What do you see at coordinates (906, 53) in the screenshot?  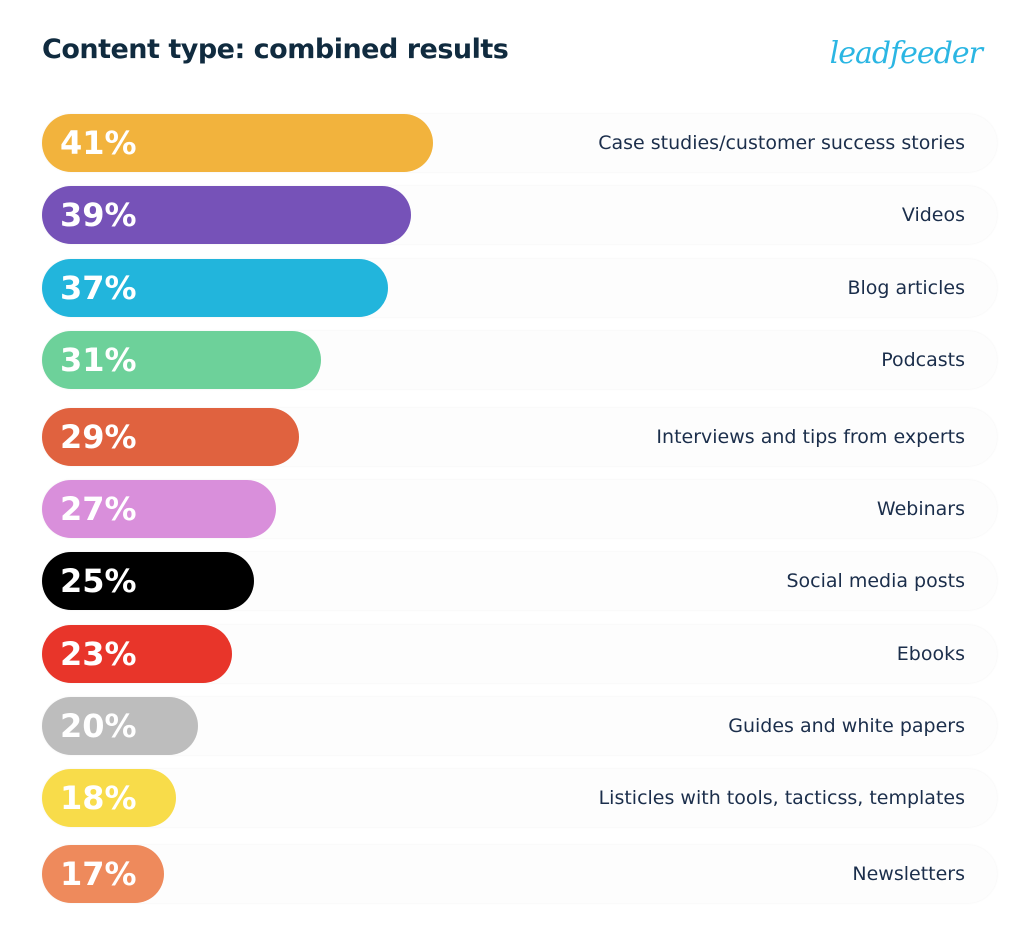 I see `leadfeeder-logo: leadfeeder` at bounding box center [906, 53].